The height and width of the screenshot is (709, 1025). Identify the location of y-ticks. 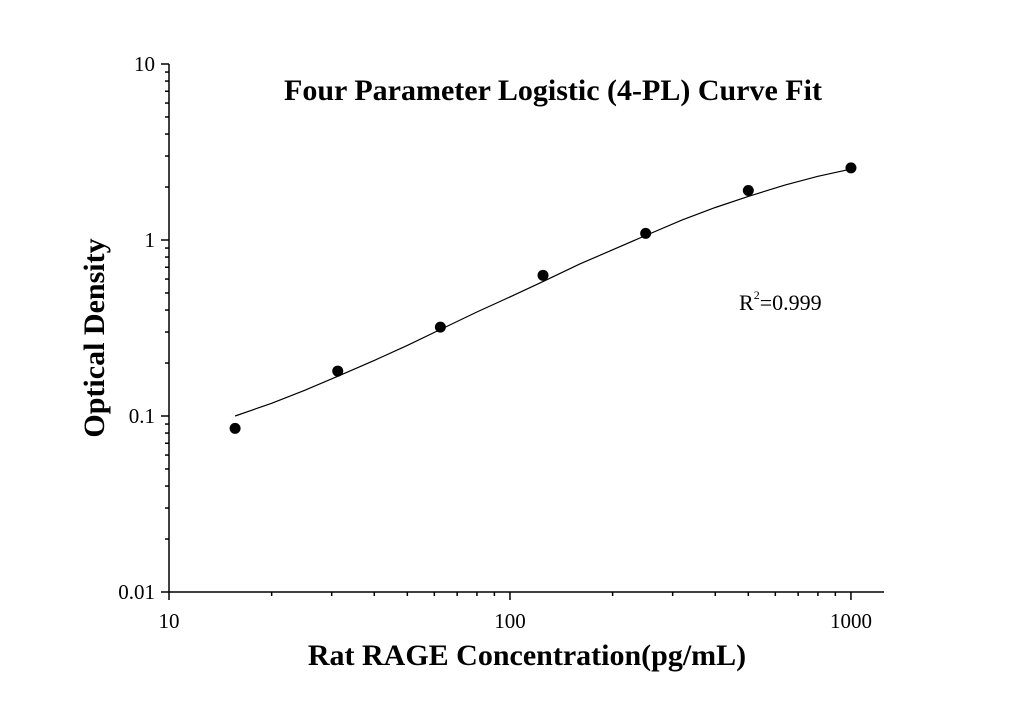
(165, 328).